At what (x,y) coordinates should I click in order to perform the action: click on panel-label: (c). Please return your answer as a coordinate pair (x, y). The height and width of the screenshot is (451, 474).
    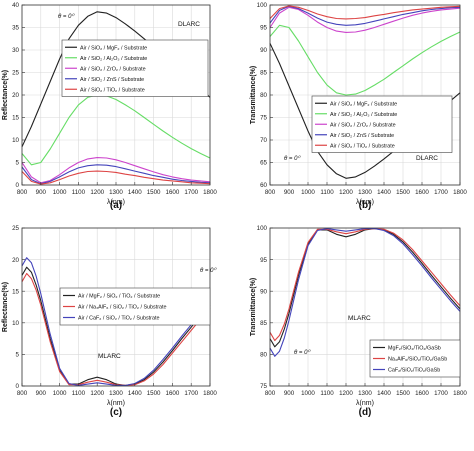
    Looking at the image, I should click on (116, 412).